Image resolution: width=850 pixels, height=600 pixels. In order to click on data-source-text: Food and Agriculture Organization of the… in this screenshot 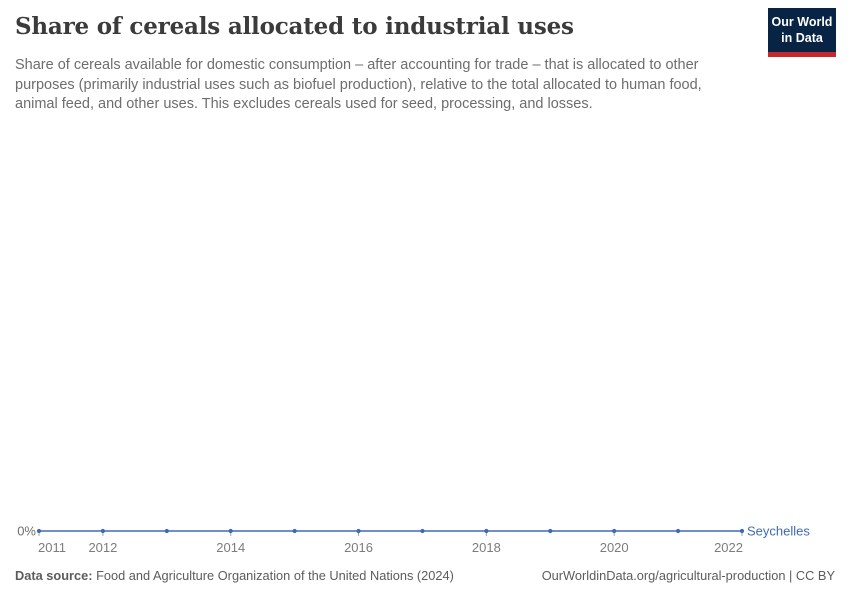, I will do `click(273, 575)`.